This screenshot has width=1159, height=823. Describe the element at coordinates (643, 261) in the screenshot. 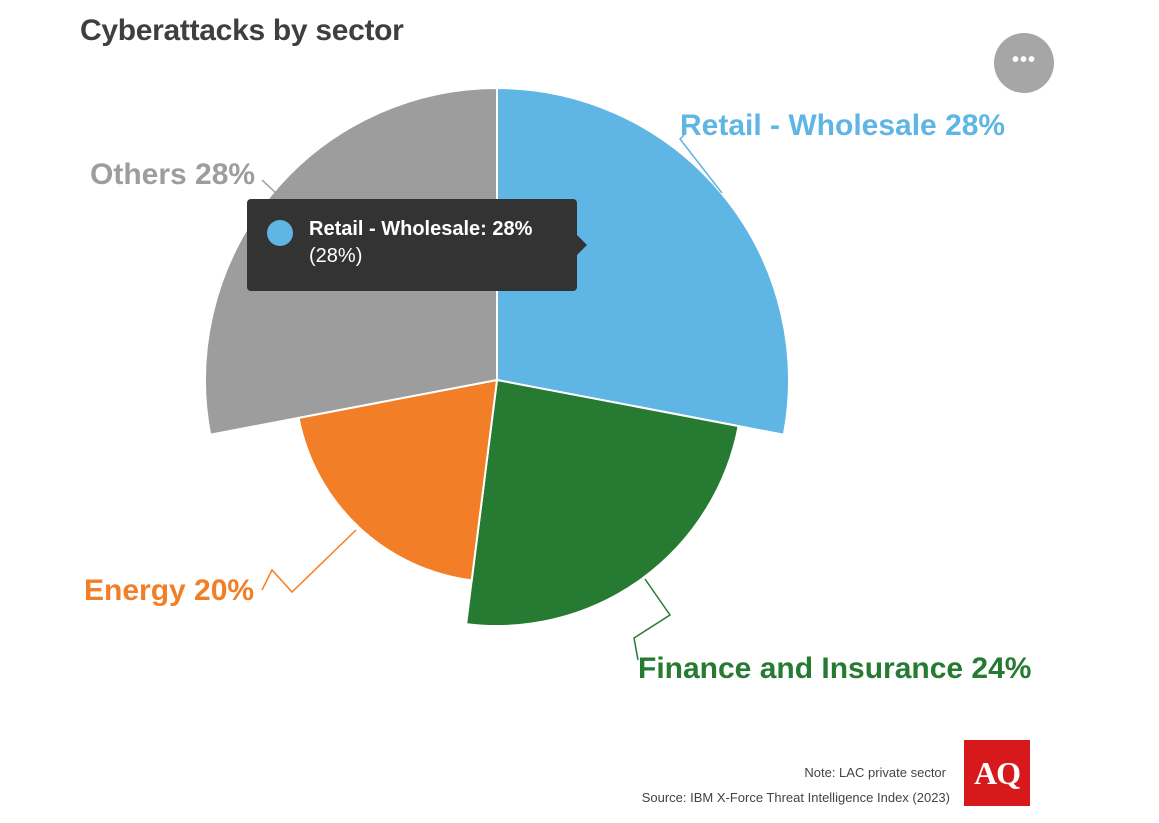

I see `pie-slice-retail-wholesale` at that location.